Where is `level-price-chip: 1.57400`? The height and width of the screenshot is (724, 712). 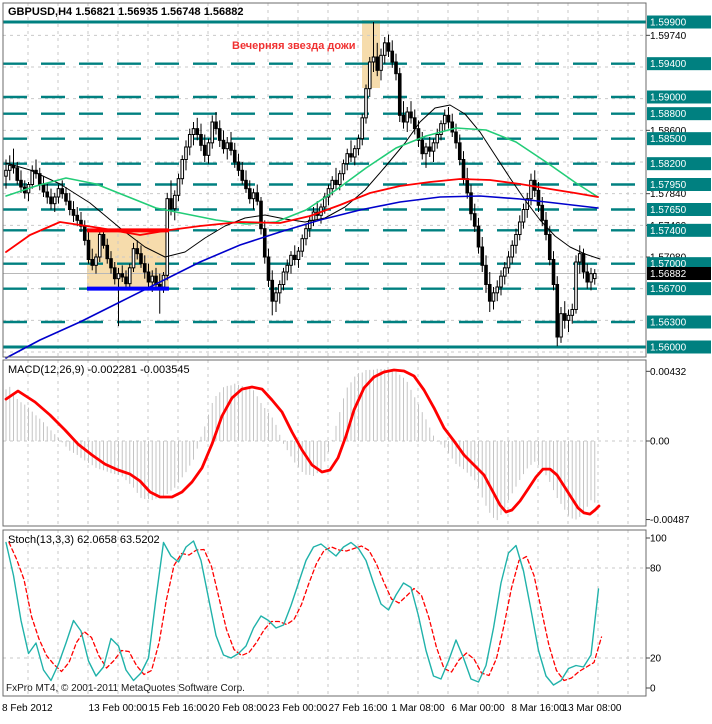
level-price-chip: 1.57400 is located at coordinates (668, 231).